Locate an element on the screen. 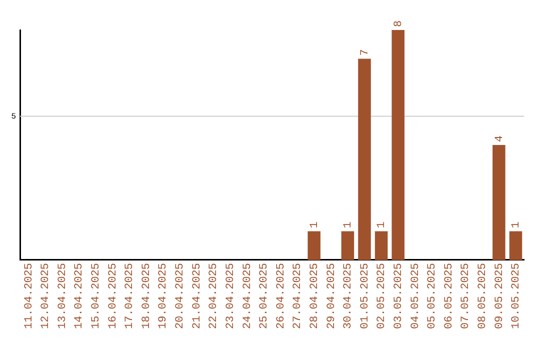  x-tick-label: 06.05.2025 is located at coordinates (449, 296).